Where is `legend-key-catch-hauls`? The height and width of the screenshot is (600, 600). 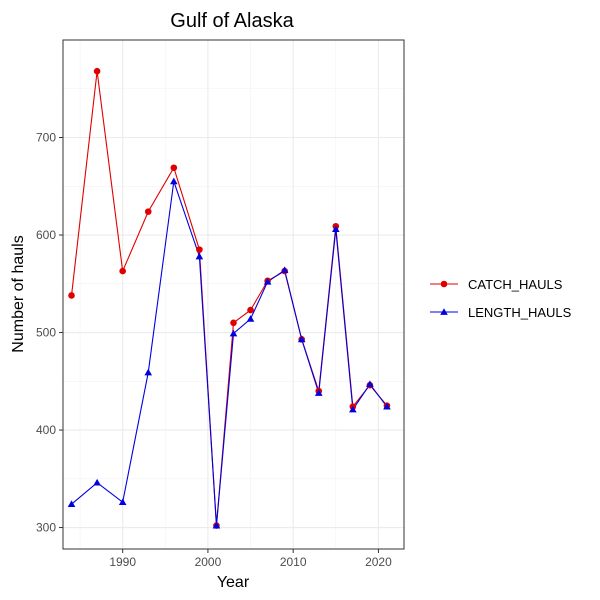
legend-key-catch-hauls is located at coordinates (444, 284).